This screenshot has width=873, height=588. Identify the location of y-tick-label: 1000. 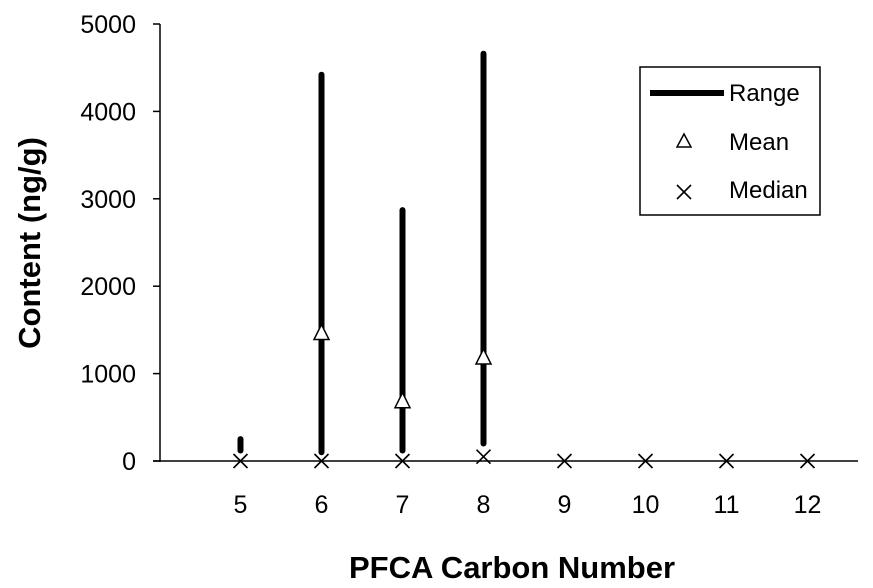
(108, 375).